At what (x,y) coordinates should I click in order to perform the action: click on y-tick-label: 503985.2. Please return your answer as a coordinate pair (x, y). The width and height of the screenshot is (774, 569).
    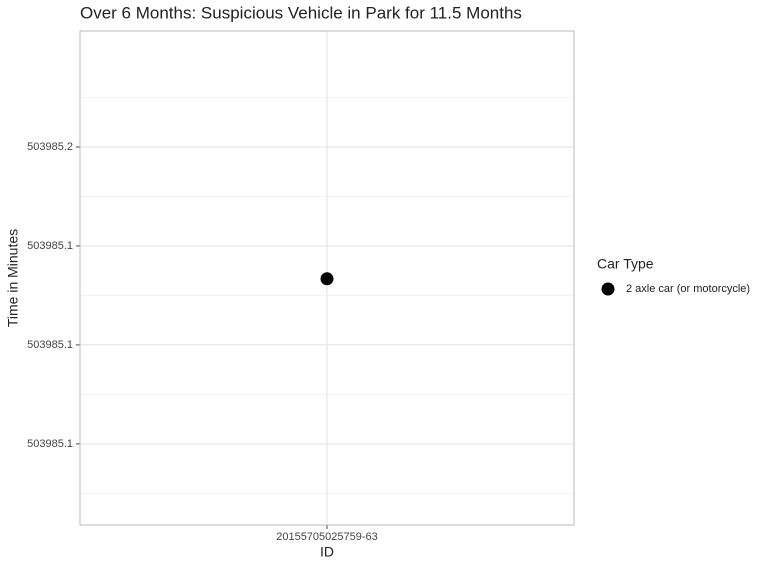
    Looking at the image, I should click on (50, 147).